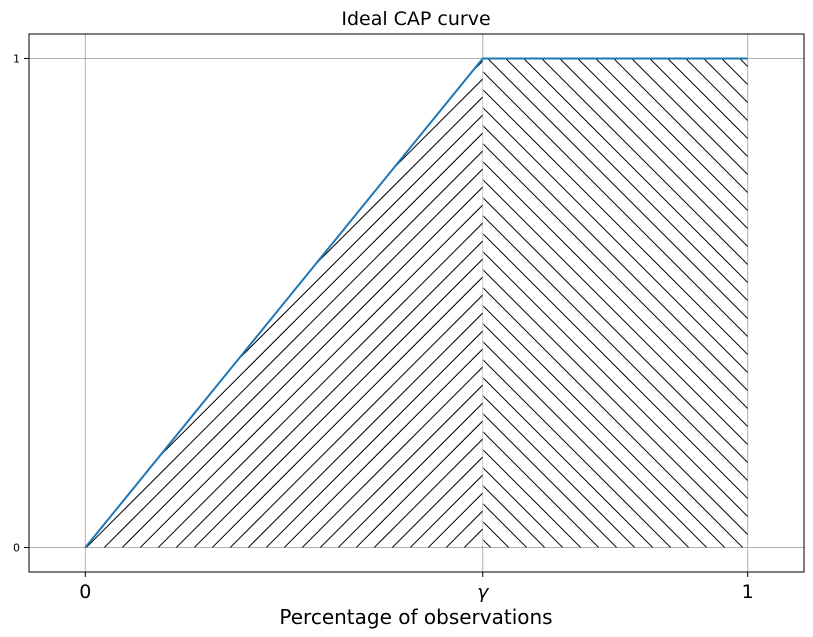 This screenshot has width=813, height=637. What do you see at coordinates (415, 617) in the screenshot?
I see `x-axis-label: Percentage of observations` at bounding box center [415, 617].